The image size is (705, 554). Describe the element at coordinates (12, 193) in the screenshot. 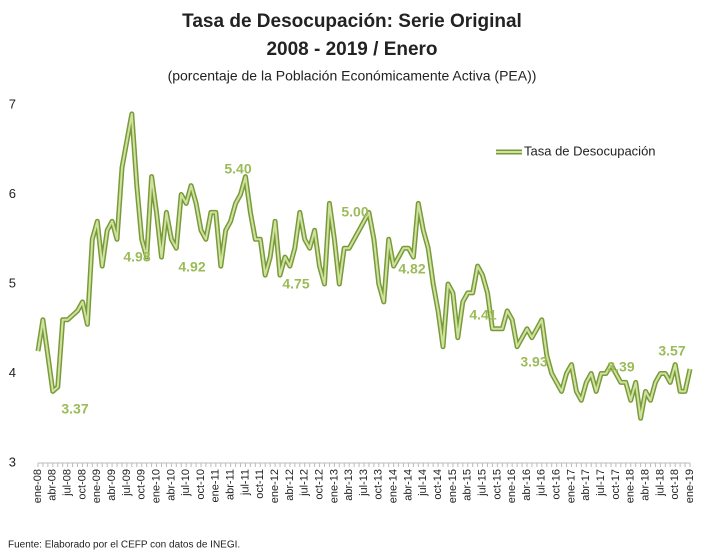

I see `y-tick-label: 6` at that location.